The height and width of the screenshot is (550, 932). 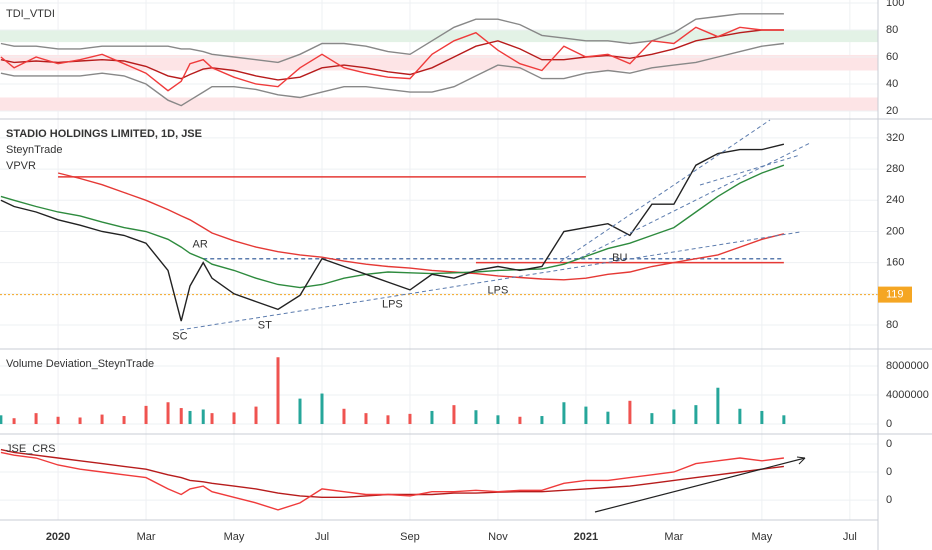 I want to click on y-tick-label: 200, so click(x=895, y=231).